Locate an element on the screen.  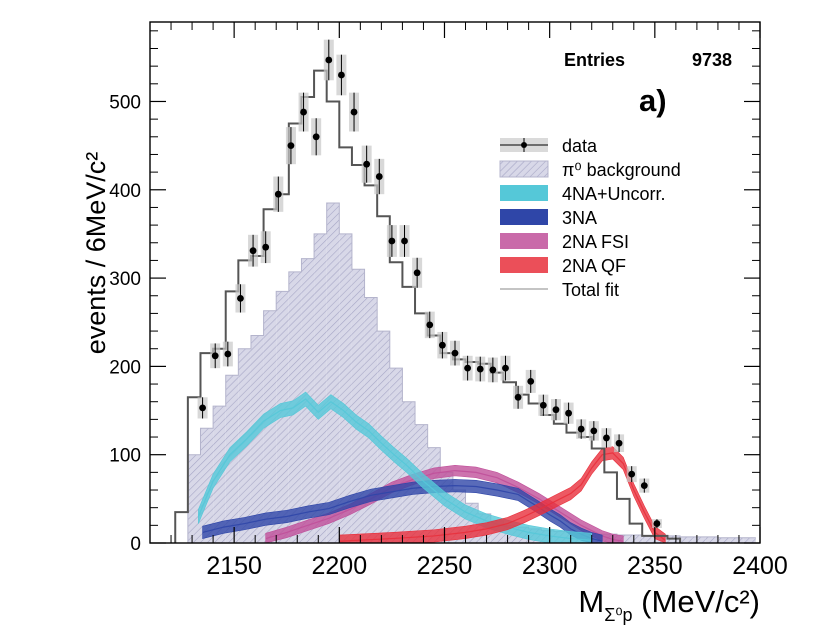
y-tick-label: 500 is located at coordinates (125, 102).